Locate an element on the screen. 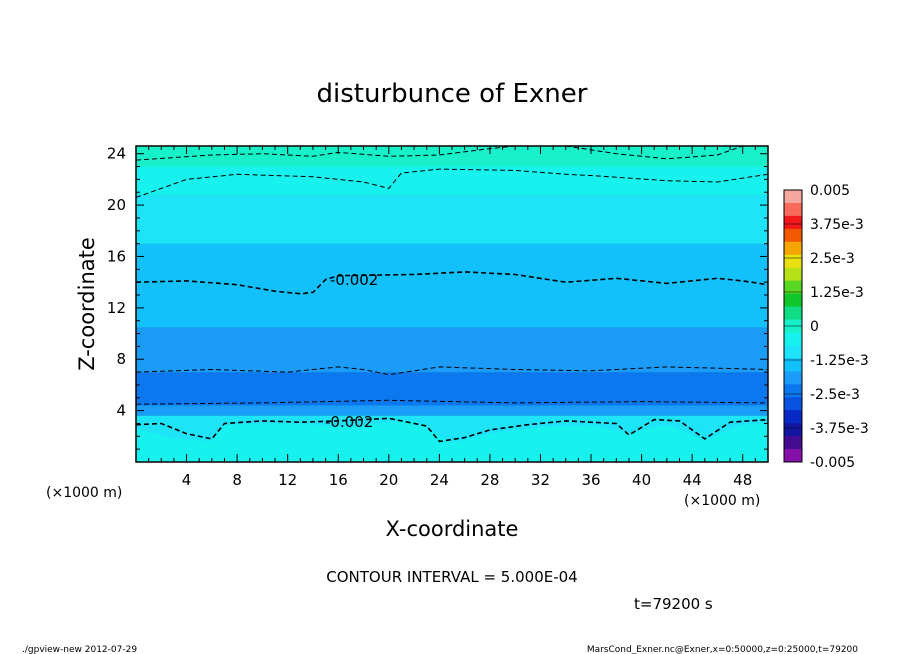 The image size is (904, 654). colorbar-label: 0.005 is located at coordinates (830, 191).